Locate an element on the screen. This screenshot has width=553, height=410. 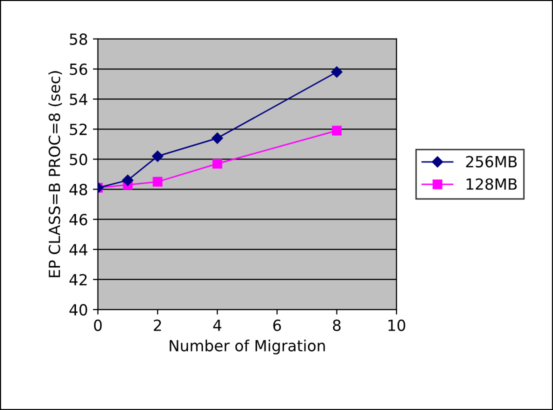
legend-label: 256MB is located at coordinates (491, 162).